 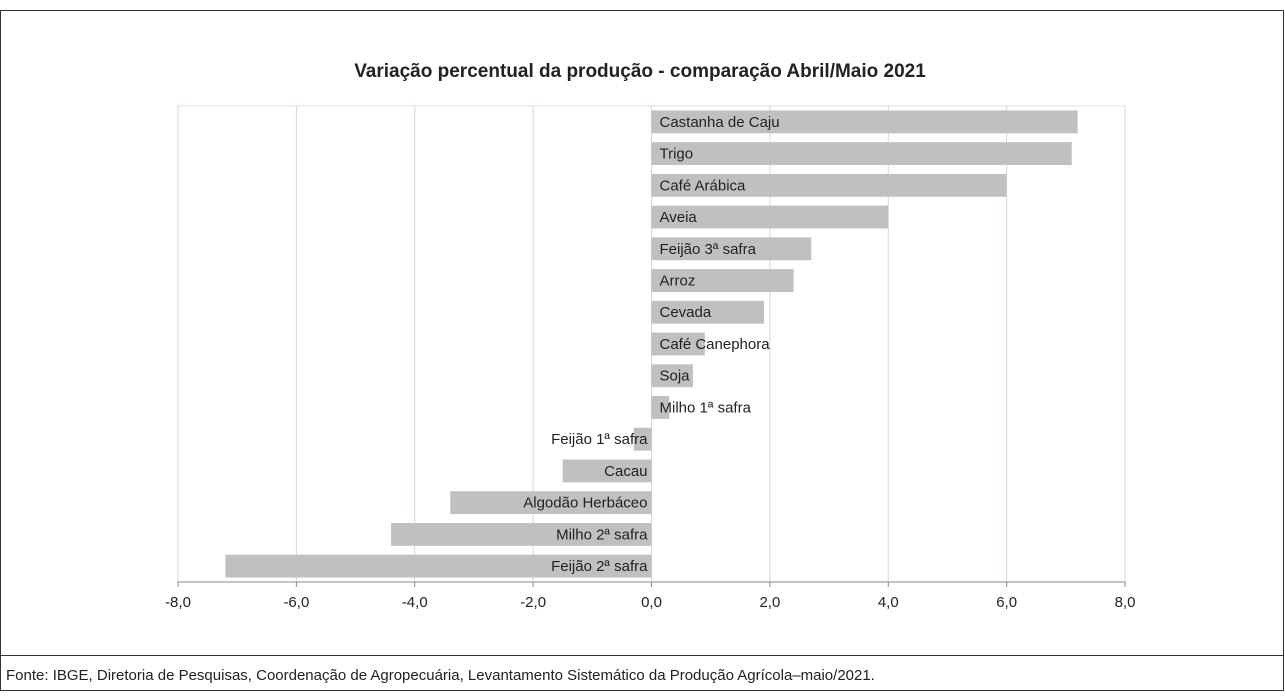 What do you see at coordinates (178, 602) in the screenshot?
I see `x-tick-label: -8,0` at bounding box center [178, 602].